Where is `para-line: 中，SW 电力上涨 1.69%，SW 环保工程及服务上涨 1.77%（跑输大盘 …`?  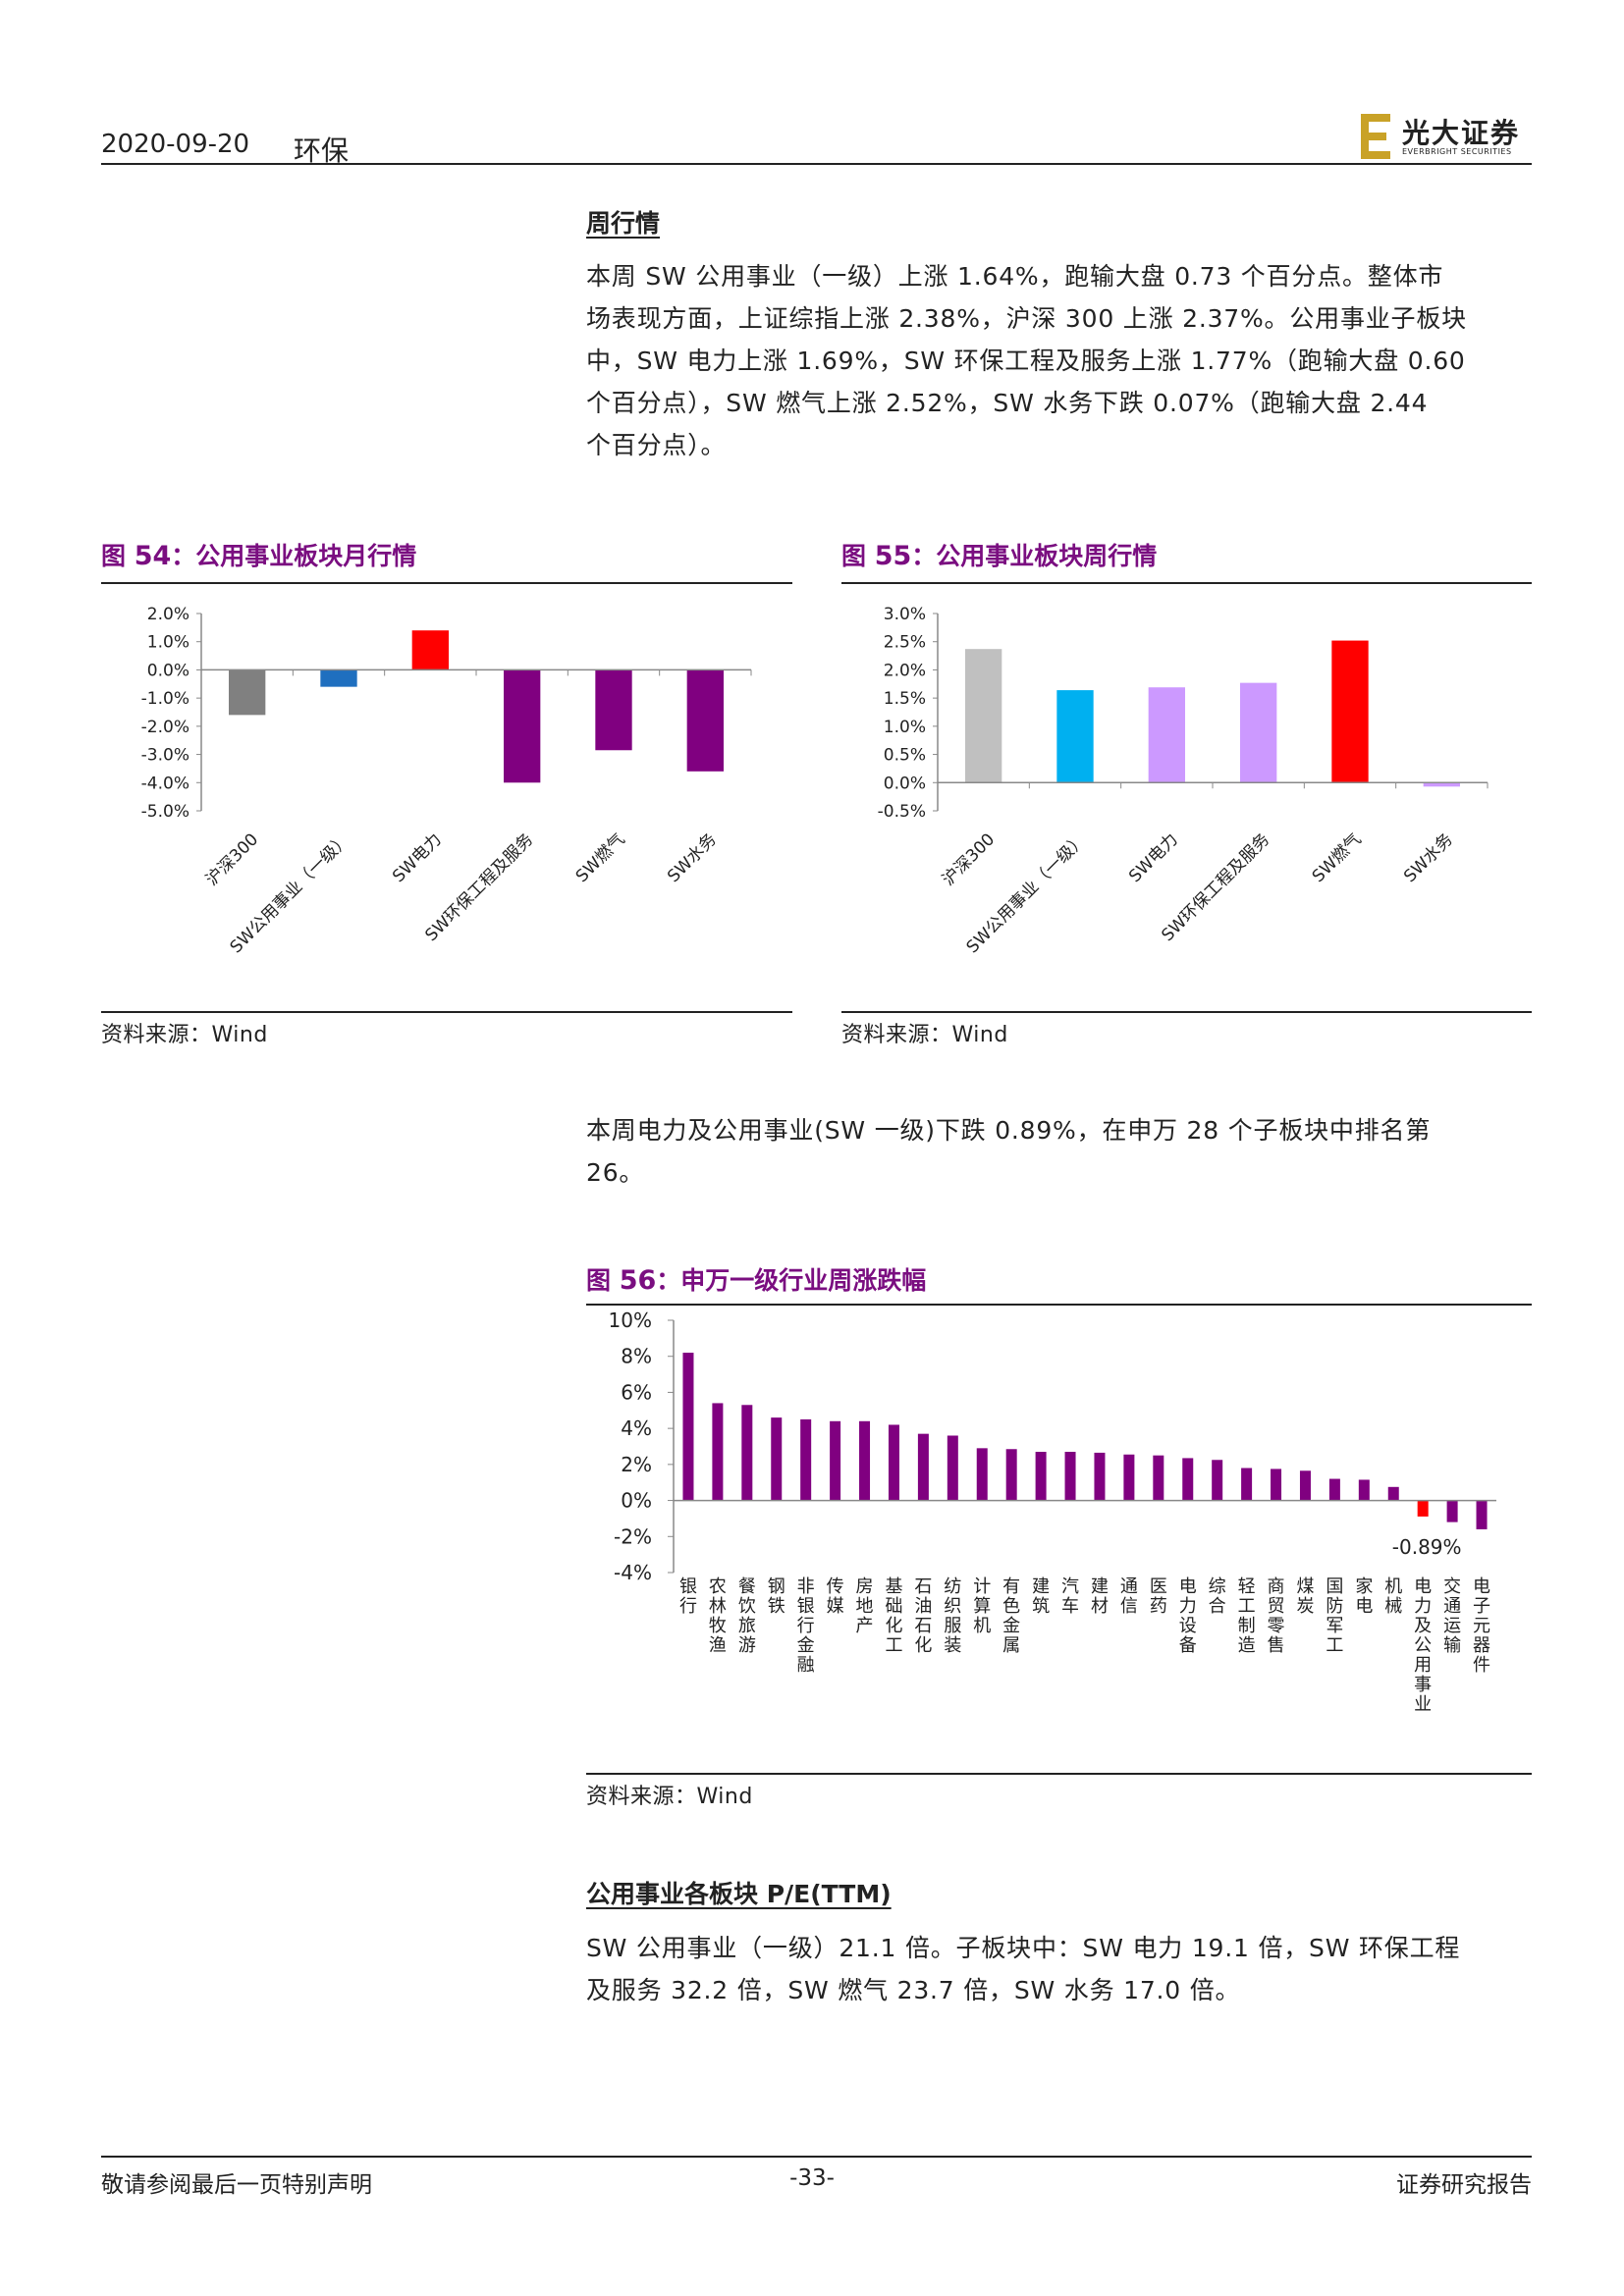 para-line: 中，SW 电力上涨 1.69%，SW 环保工程及服务上涨 1.77%（跑输大盘 … is located at coordinates (1026, 361).